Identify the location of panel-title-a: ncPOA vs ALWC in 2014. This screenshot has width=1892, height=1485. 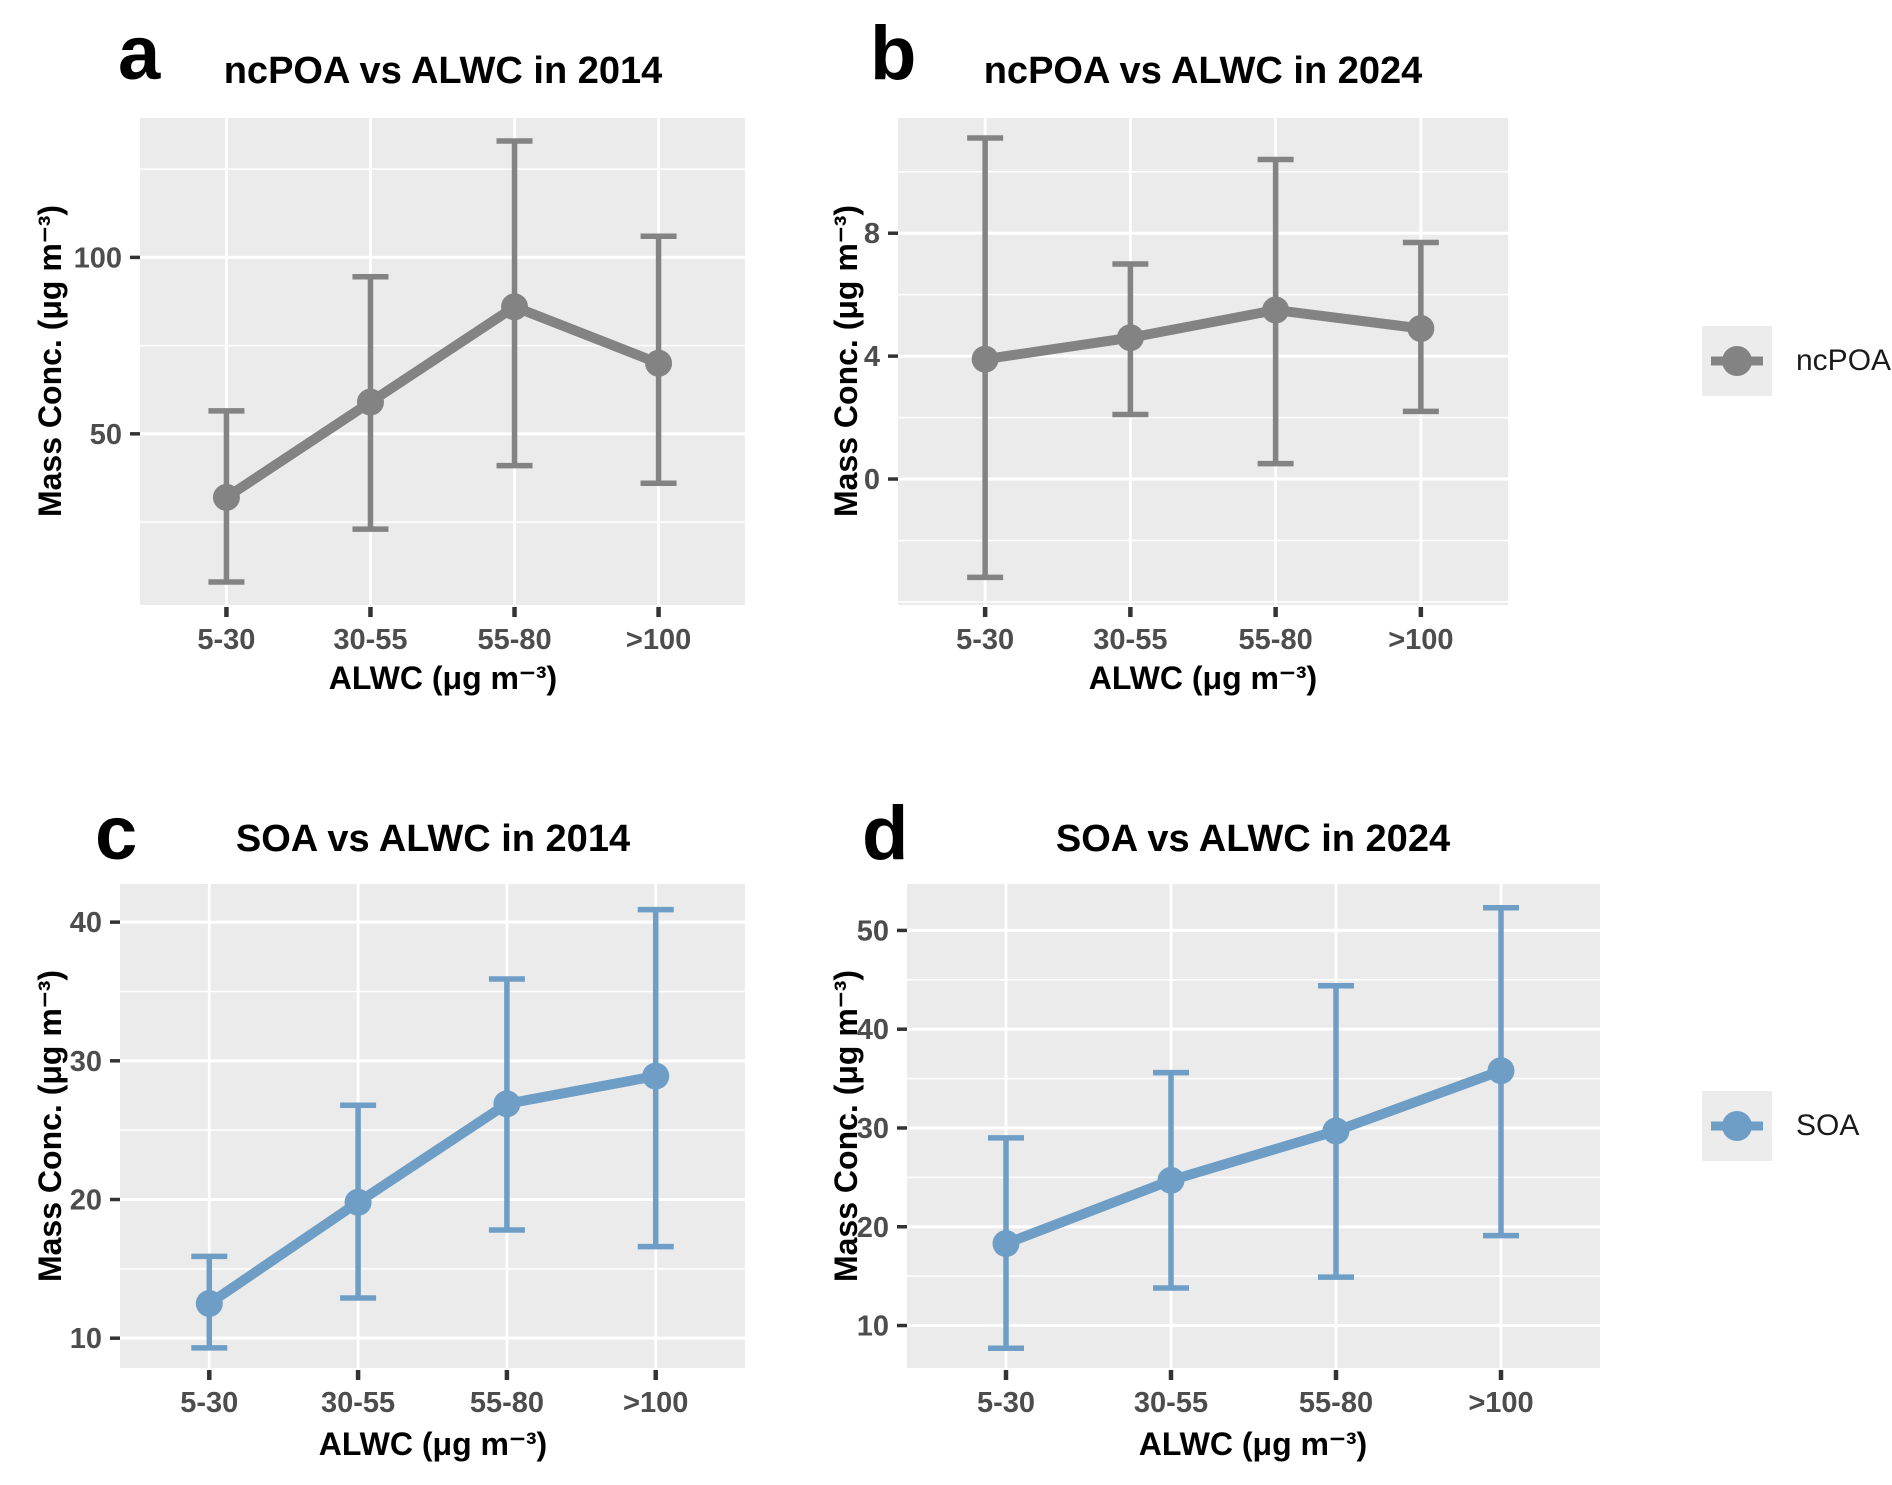
(443, 71).